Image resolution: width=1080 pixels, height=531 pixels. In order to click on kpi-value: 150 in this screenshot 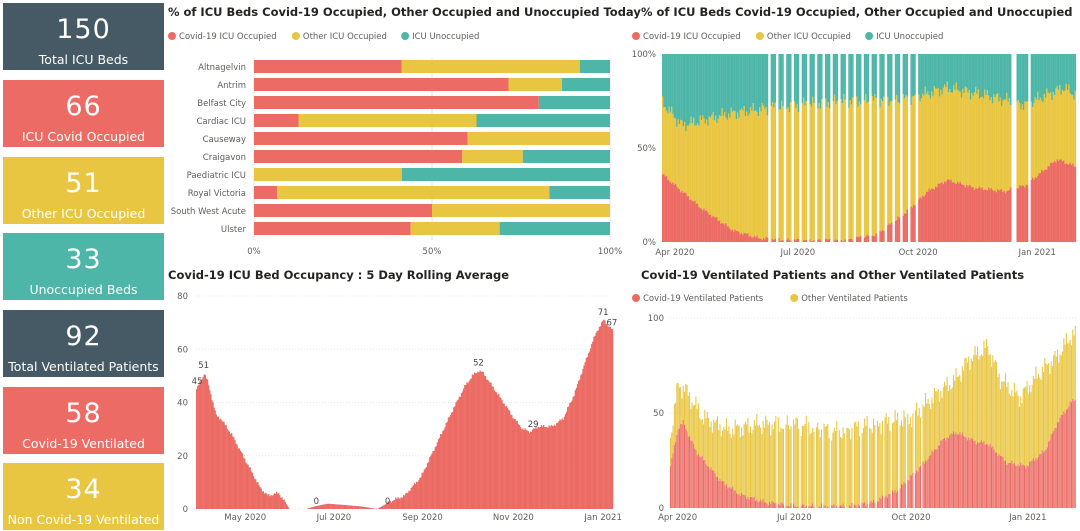, I will do `click(83, 29)`.